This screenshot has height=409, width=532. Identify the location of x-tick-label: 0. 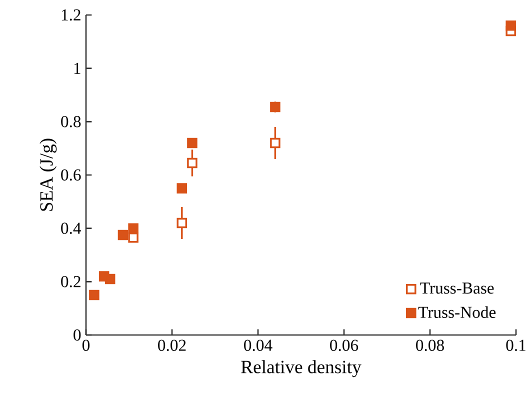
(86, 345).